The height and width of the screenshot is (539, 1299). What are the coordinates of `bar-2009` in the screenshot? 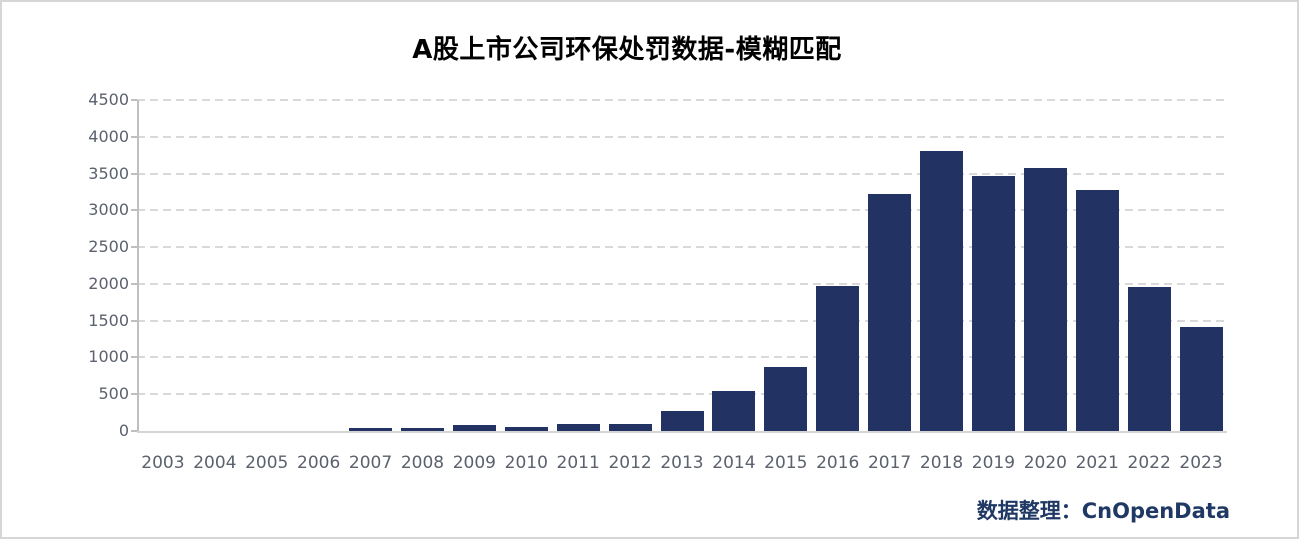 It's located at (474, 428).